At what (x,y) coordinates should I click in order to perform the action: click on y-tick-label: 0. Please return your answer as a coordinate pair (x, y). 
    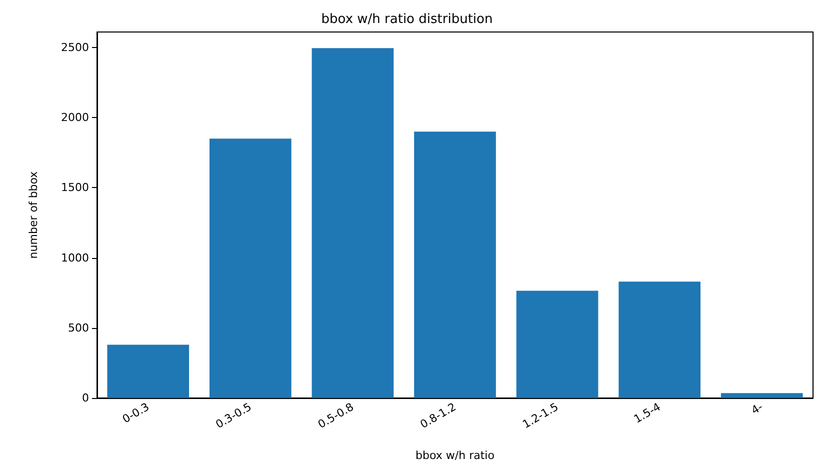
    Looking at the image, I should click on (85, 398).